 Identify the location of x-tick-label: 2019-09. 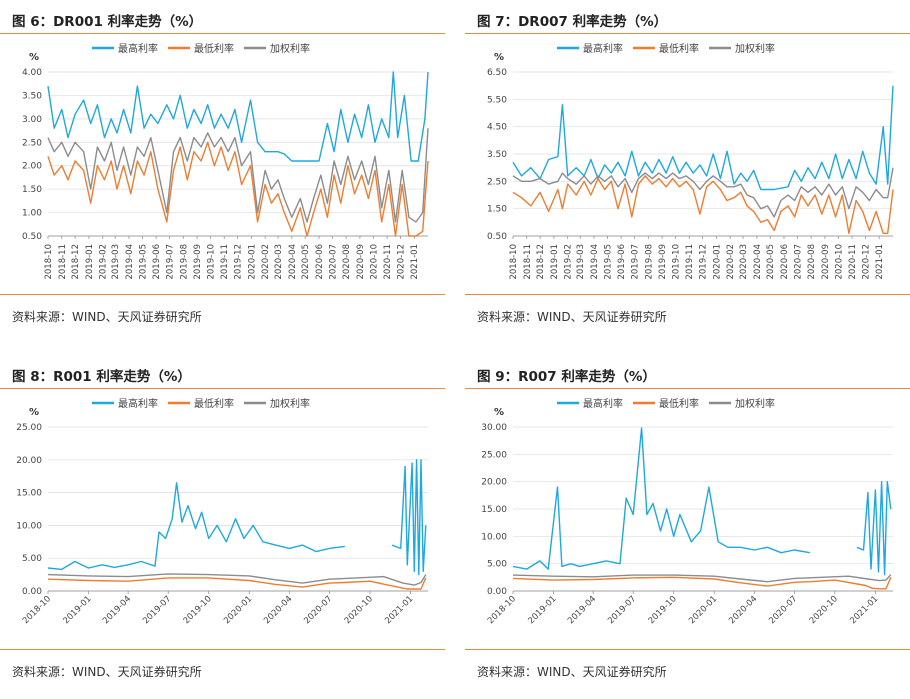
(663, 262).